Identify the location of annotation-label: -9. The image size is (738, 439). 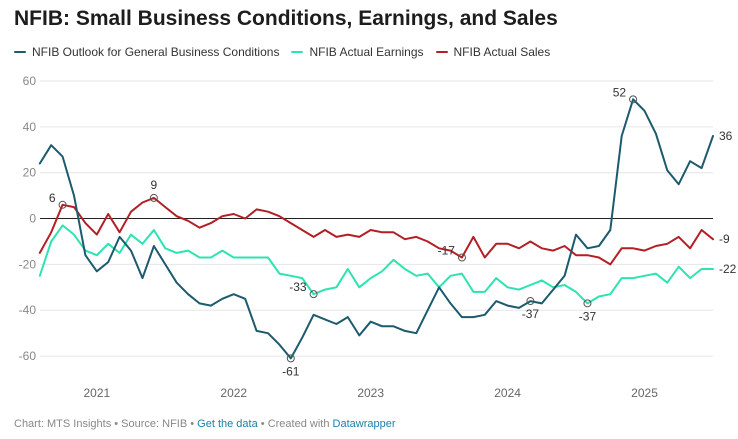
(724, 239).